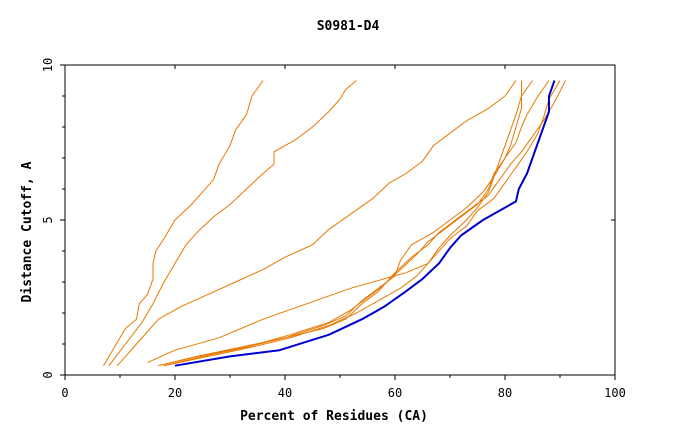  What do you see at coordinates (48, 65) in the screenshot?
I see `y-tick-label: 10` at bounding box center [48, 65].